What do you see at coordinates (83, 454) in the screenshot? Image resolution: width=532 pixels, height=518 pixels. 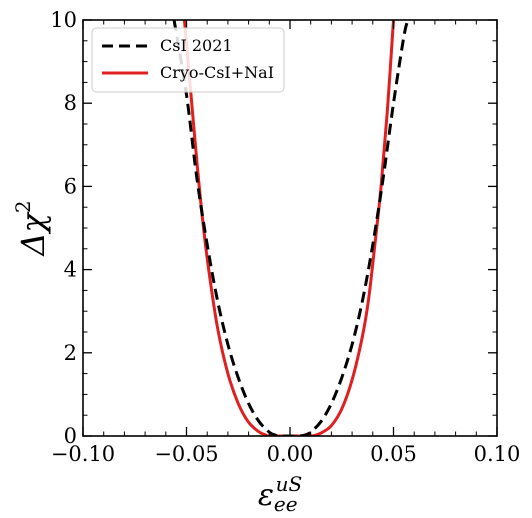 I see `x-tick-label: −0.10` at bounding box center [83, 454].